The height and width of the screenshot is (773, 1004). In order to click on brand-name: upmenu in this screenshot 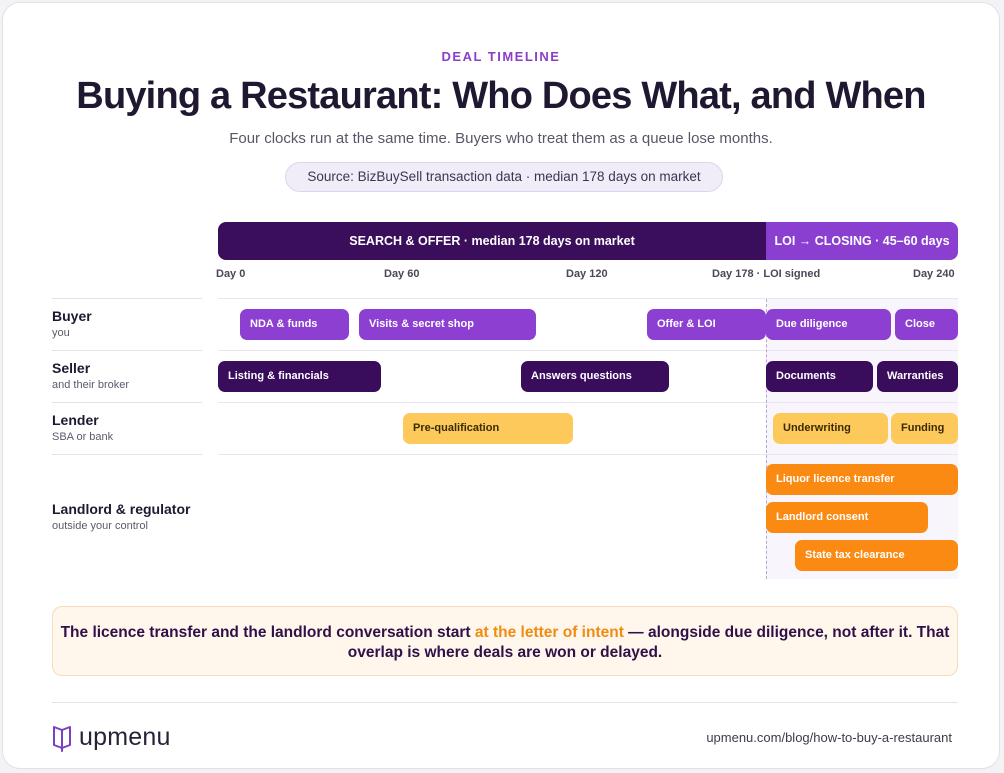, I will do `click(125, 737)`.